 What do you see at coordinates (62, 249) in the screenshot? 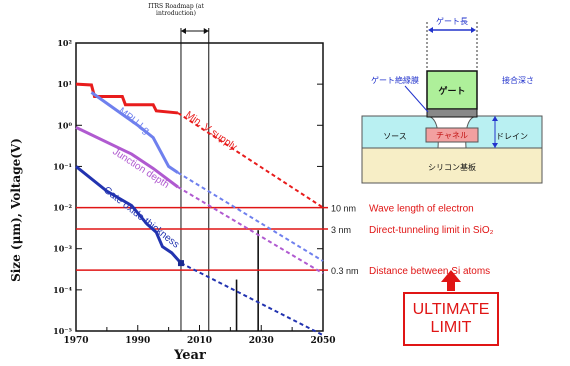
I see `y-tick-label: 10⁻³` at bounding box center [62, 249].